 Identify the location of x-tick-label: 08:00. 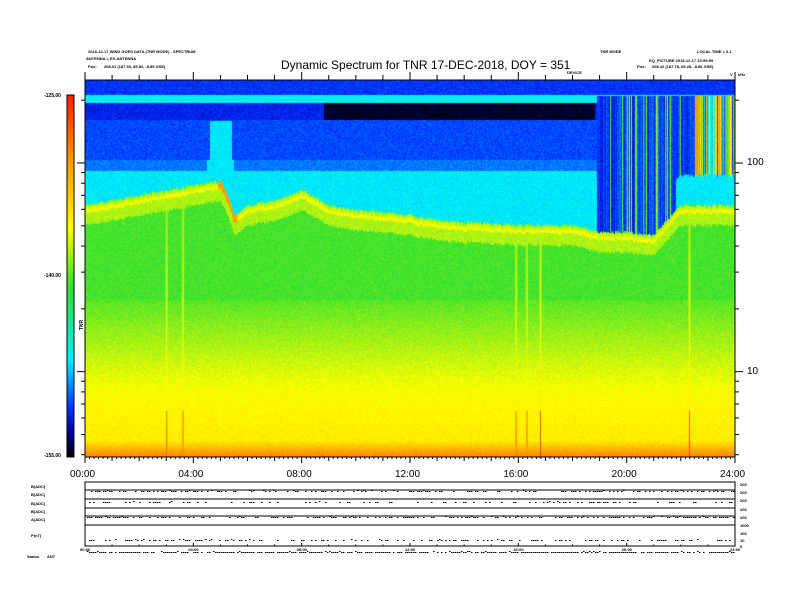
(299, 474).